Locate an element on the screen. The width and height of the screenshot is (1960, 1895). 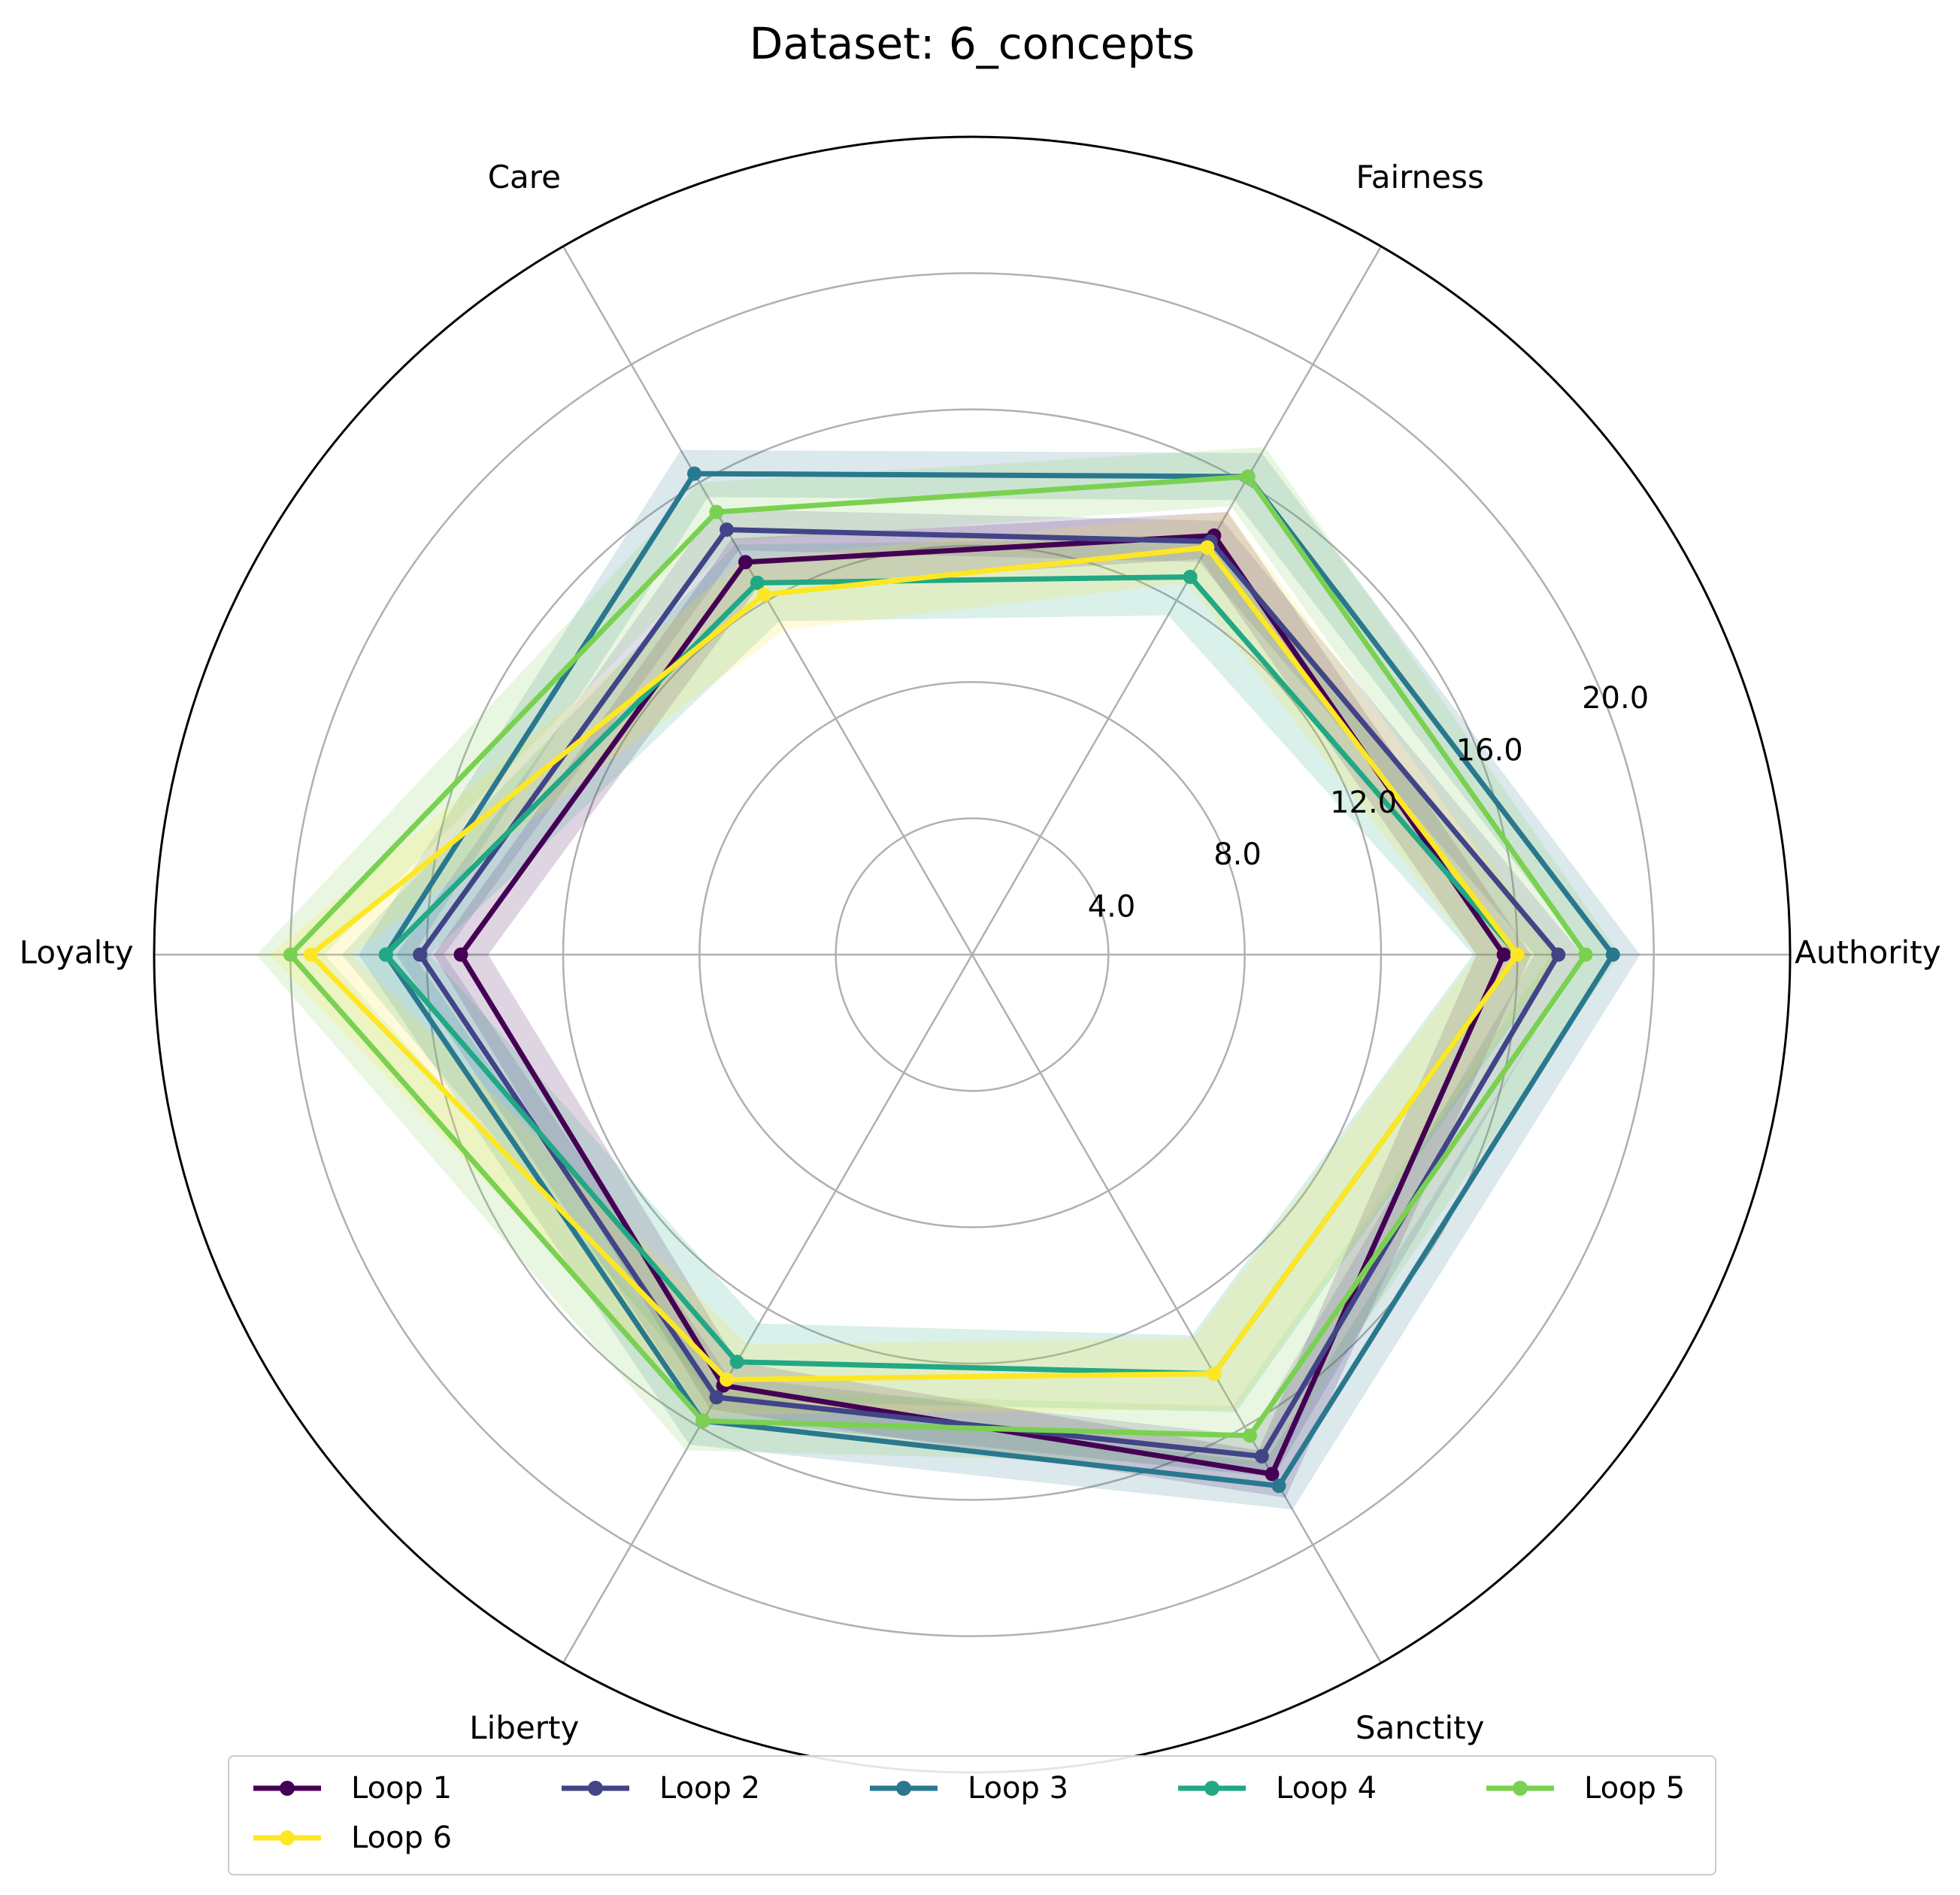
spoke-liberty is located at coordinates (768, 1308).